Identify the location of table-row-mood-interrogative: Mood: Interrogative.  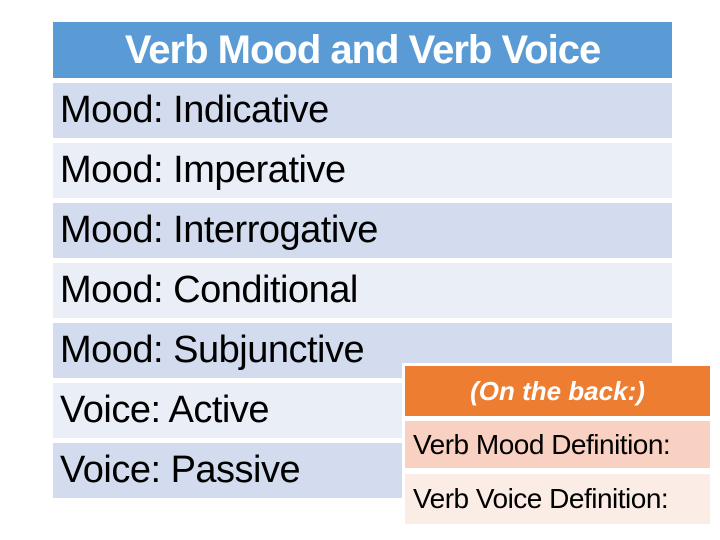
(362, 230).